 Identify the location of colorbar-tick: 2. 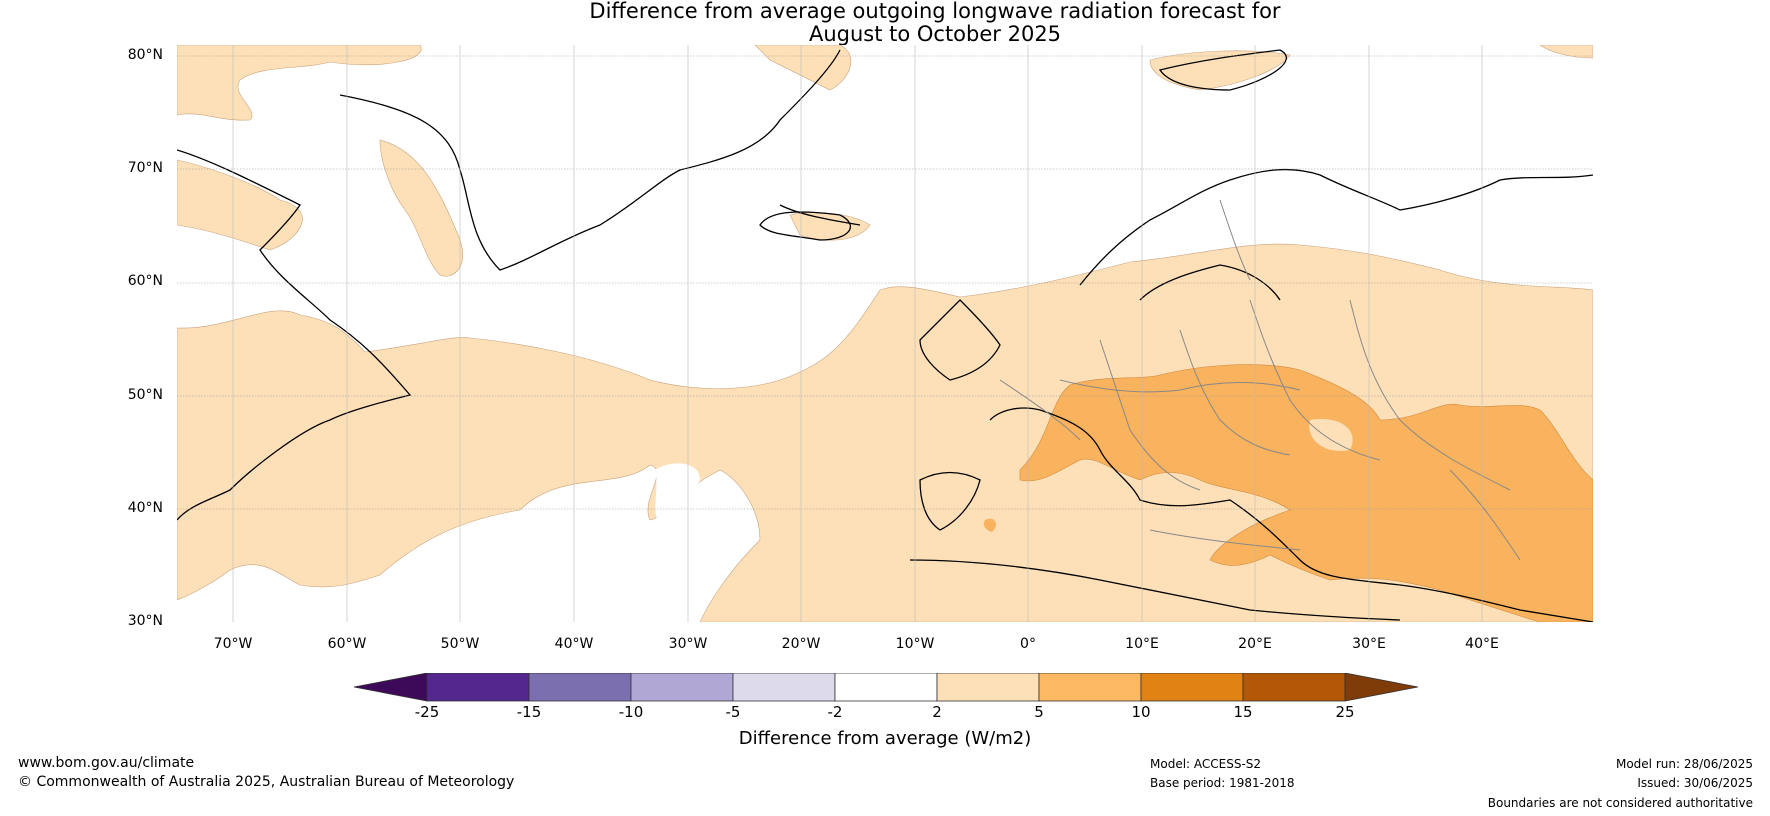
(937, 712).